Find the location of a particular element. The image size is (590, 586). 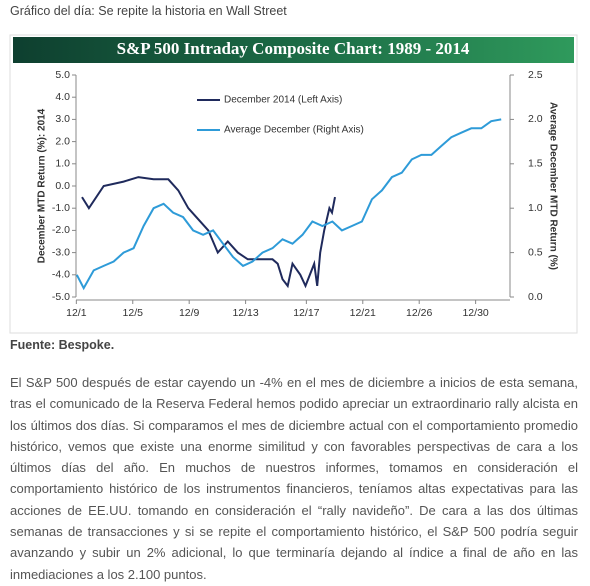

y2-tick-label: 1.0 is located at coordinates (535, 208).